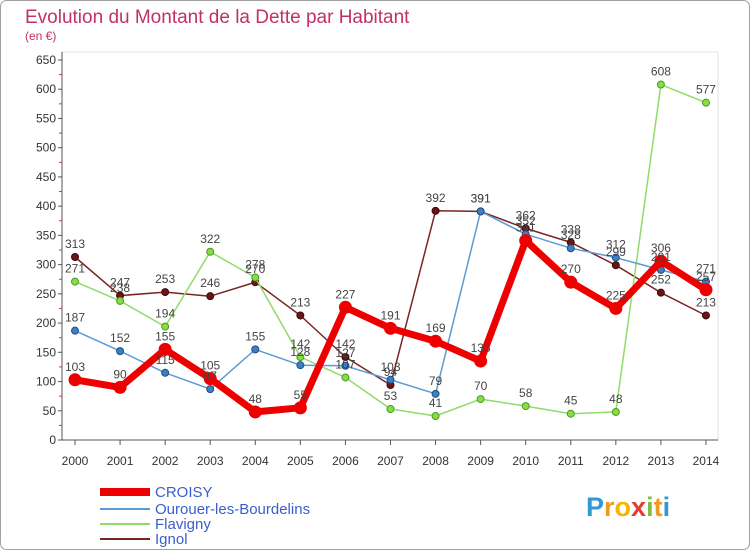  Describe the element at coordinates (75, 367) in the screenshot. I see `data-label-croisy-2000: 103` at that location.